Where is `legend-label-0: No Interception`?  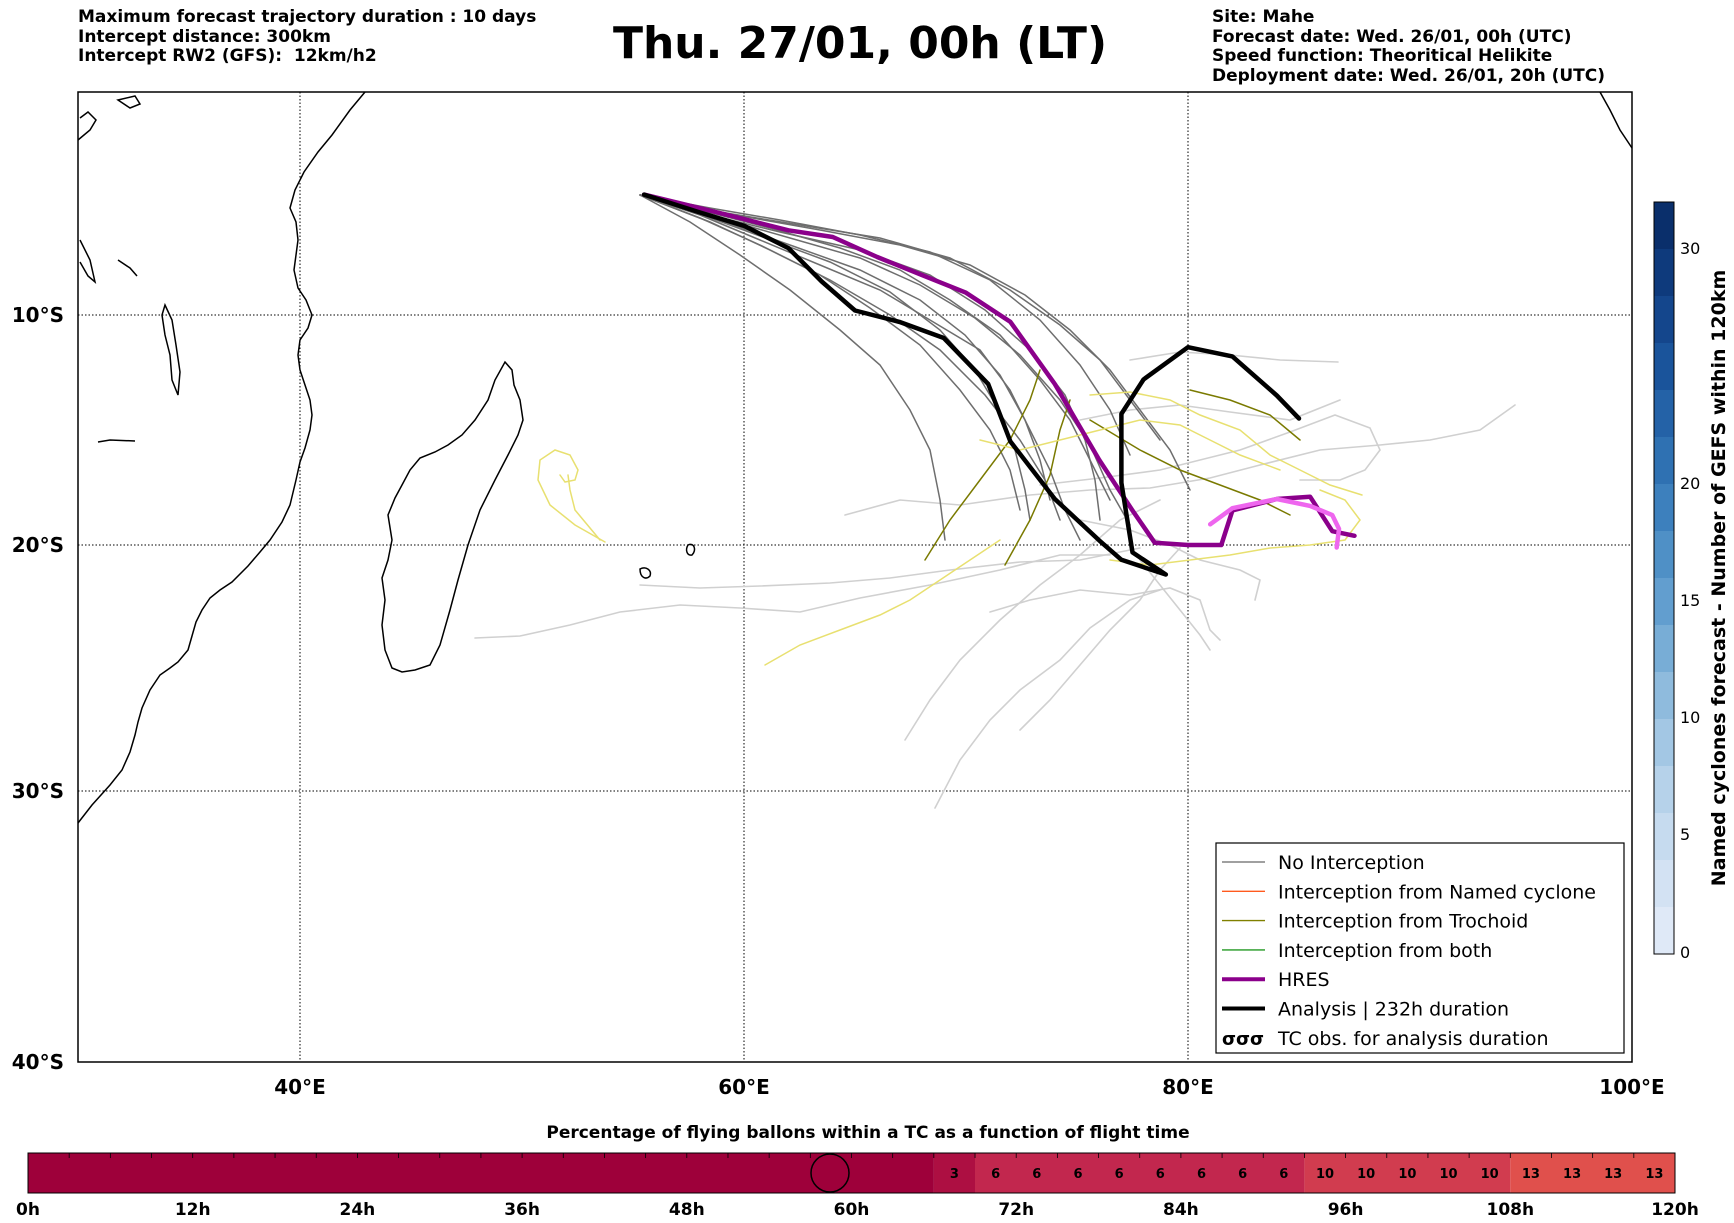
legend-label-0: No Interception is located at coordinates (1351, 863).